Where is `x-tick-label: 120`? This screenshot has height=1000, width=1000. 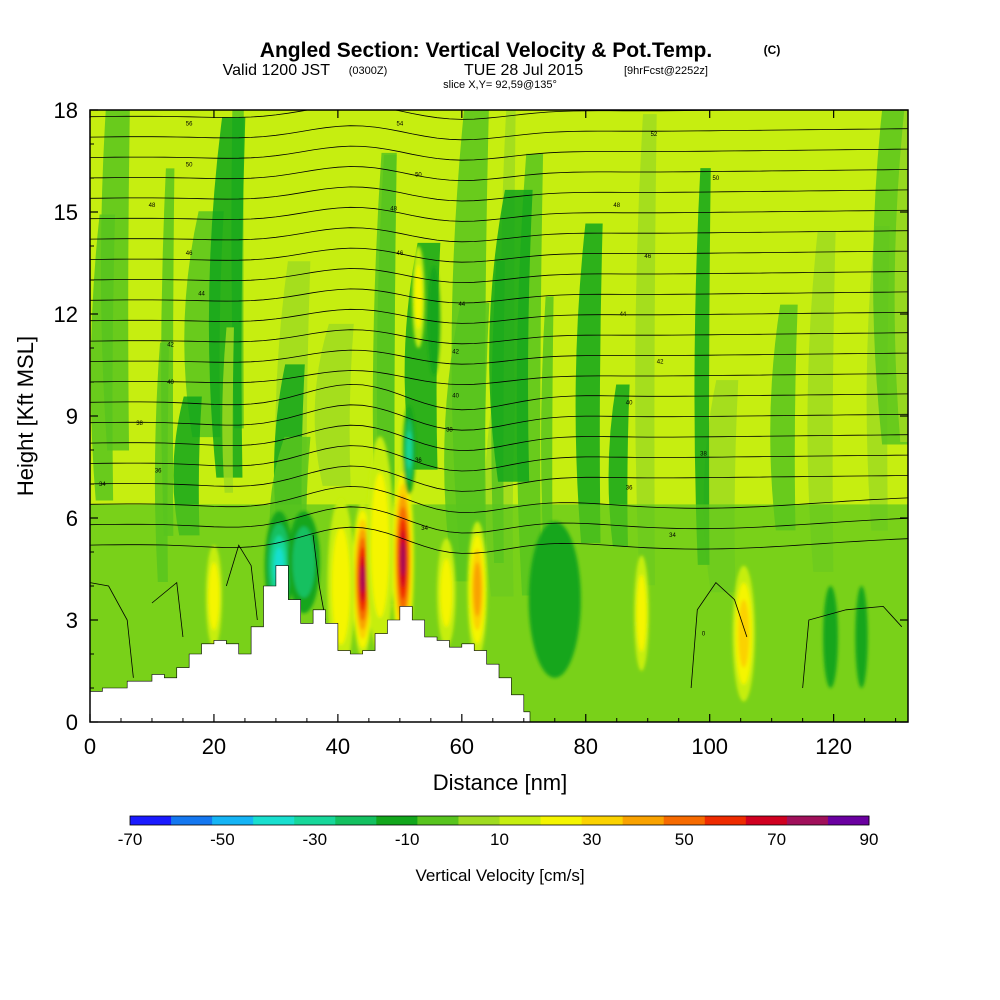
x-tick-label: 120 is located at coordinates (833, 746).